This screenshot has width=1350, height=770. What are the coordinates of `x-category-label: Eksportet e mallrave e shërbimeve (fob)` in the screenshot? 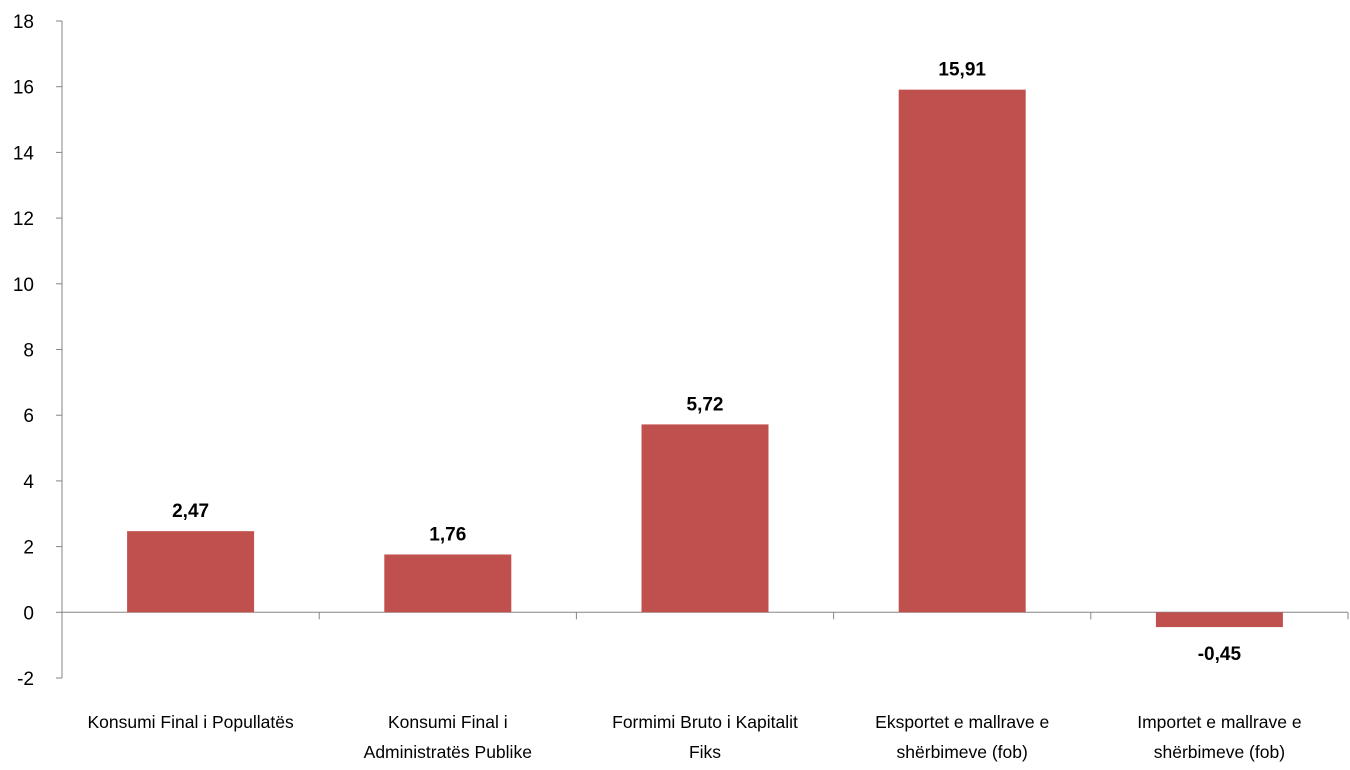 It's located at (962, 737).